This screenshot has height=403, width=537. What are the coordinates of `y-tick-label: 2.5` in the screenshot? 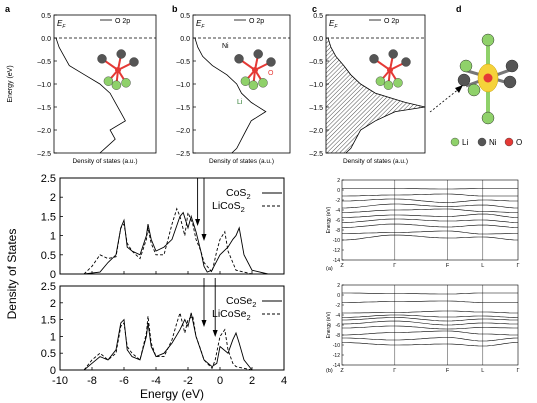 It's located at (48, 287).